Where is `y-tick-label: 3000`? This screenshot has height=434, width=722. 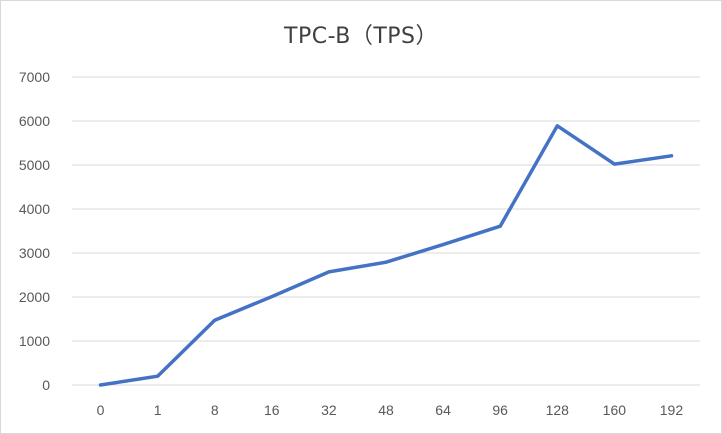
y-tick-label: 3000 is located at coordinates (34, 253).